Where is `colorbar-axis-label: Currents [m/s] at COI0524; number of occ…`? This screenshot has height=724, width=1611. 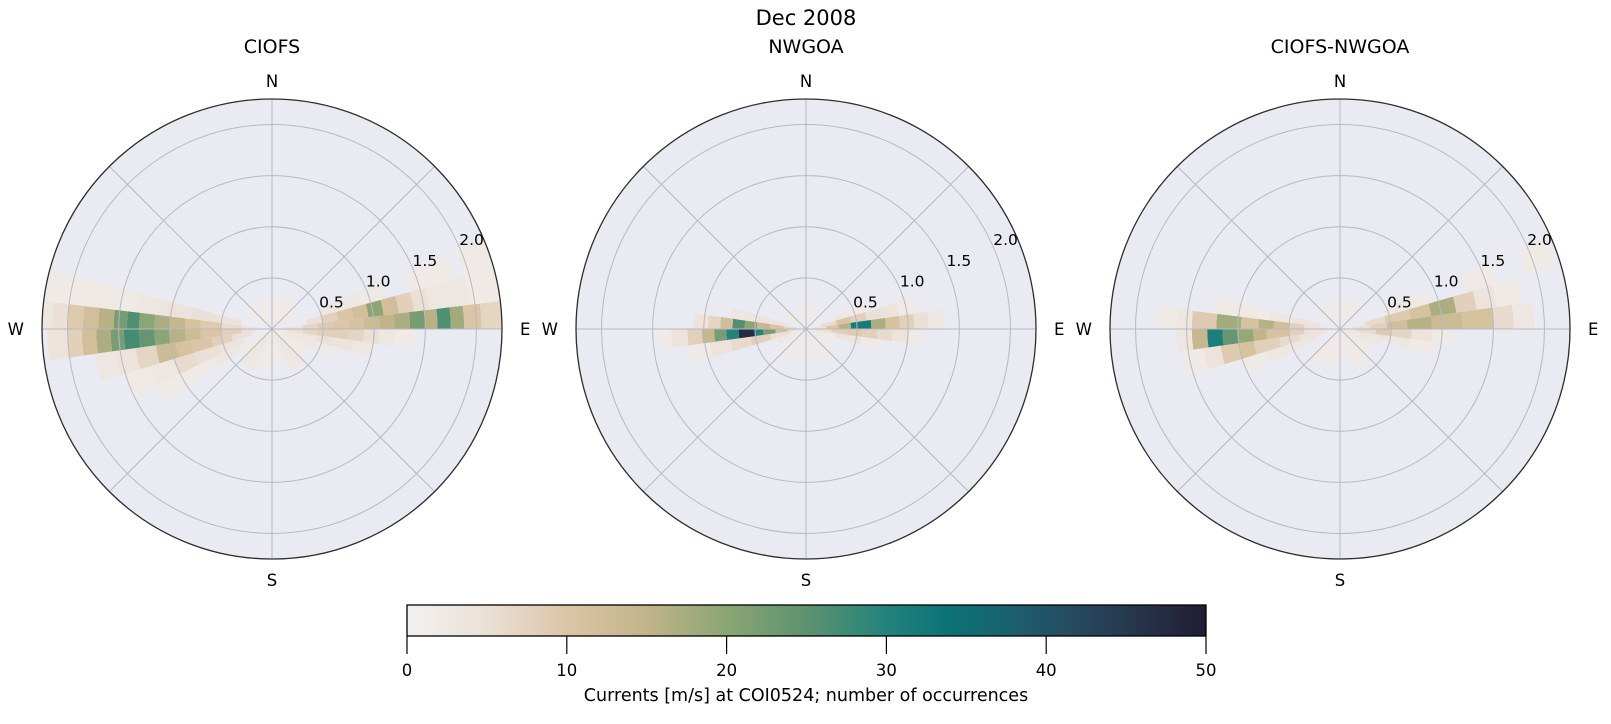
colorbar-axis-label: Currents [m/s] at COI0524; number of occ… is located at coordinates (806, 696).